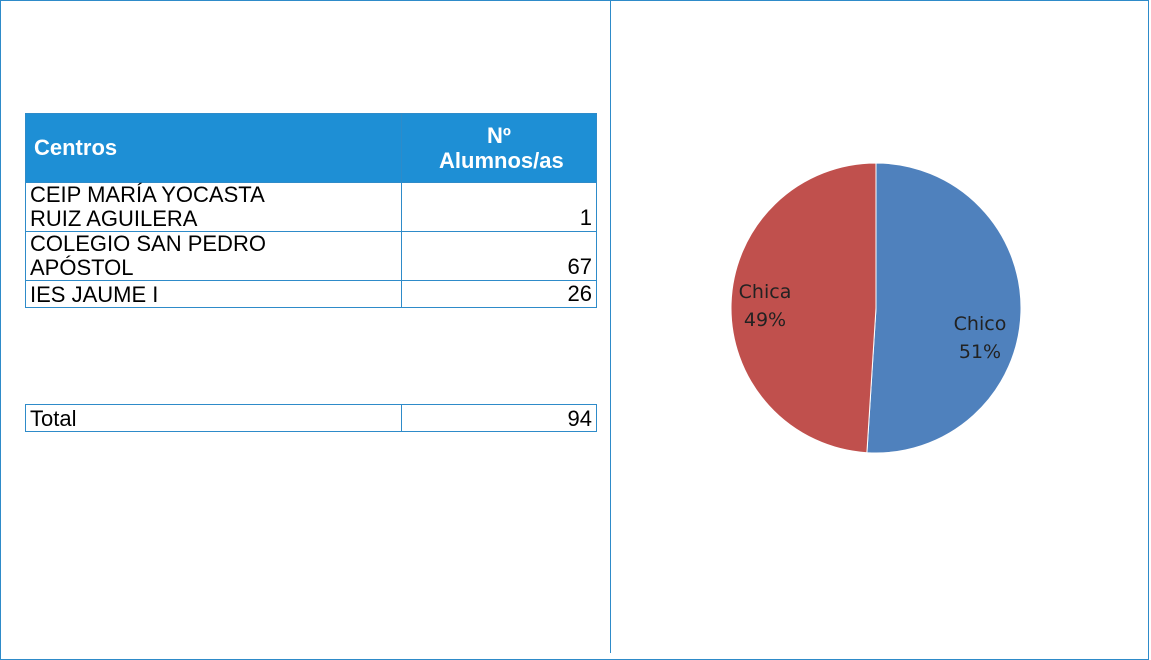 This screenshot has height=660, width=1151. Describe the element at coordinates (213, 148) in the screenshot. I see `header-cell: Centros` at that location.